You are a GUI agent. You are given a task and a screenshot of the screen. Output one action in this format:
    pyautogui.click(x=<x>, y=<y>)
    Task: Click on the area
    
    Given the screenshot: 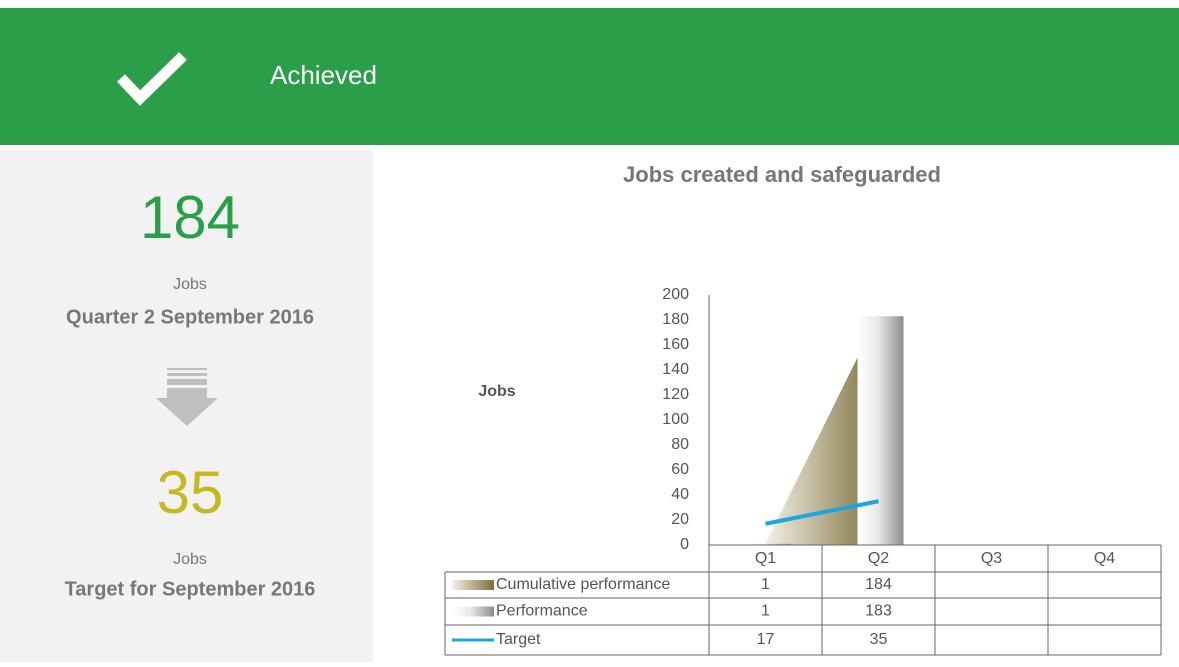 What is the action you would take?
    pyautogui.click(x=822, y=430)
    